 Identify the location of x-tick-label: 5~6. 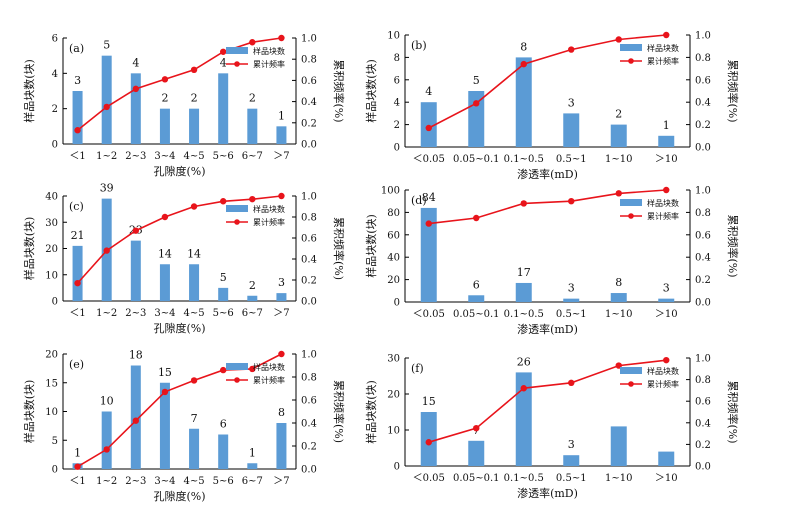
(223, 481).